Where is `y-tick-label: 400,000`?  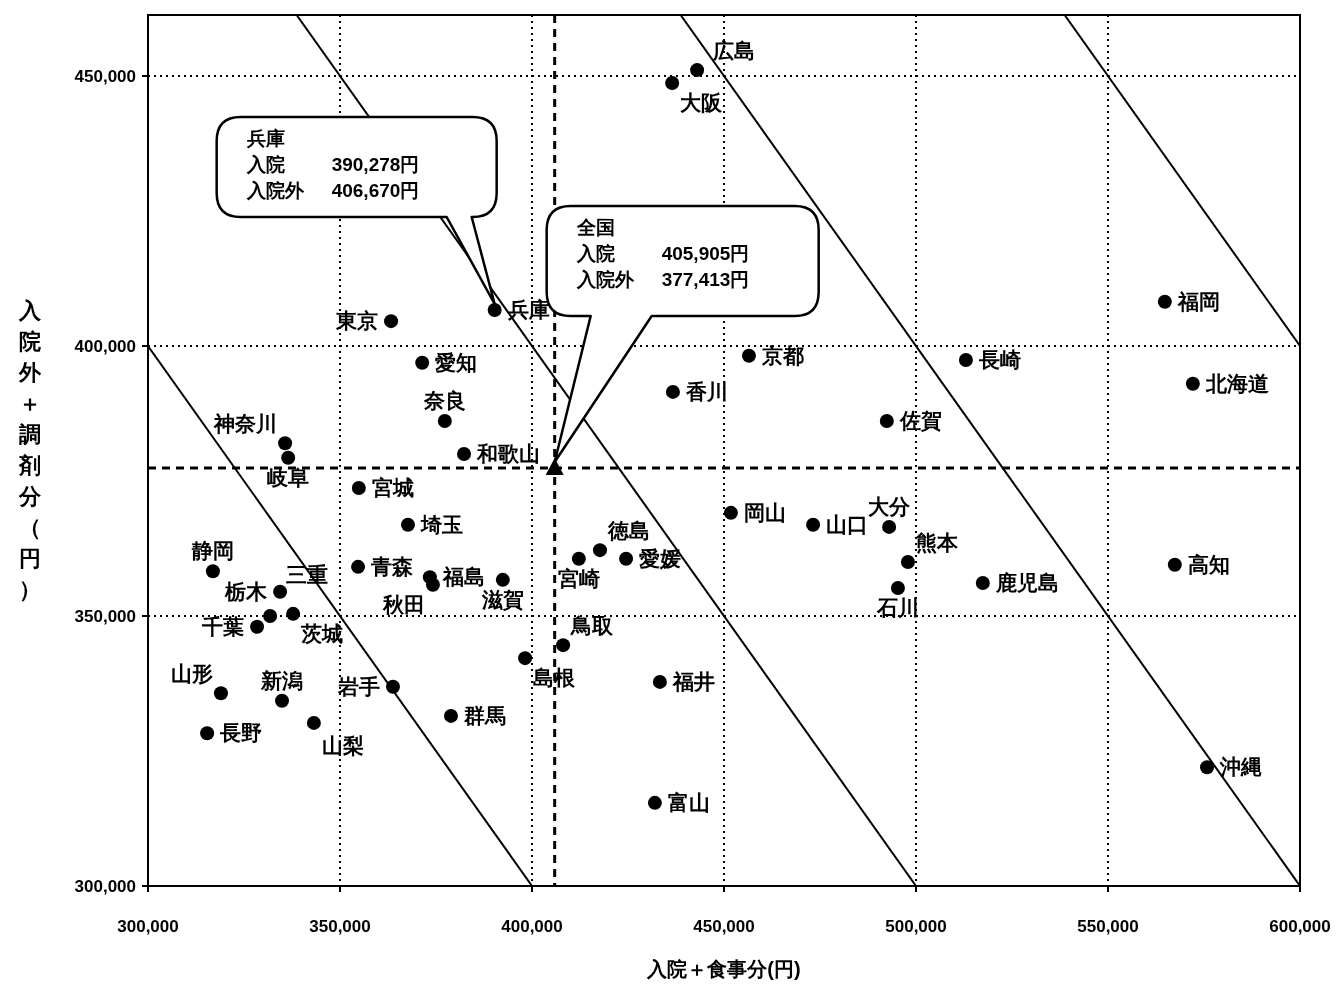
y-tick-label: 400,000 is located at coordinates (105, 347).